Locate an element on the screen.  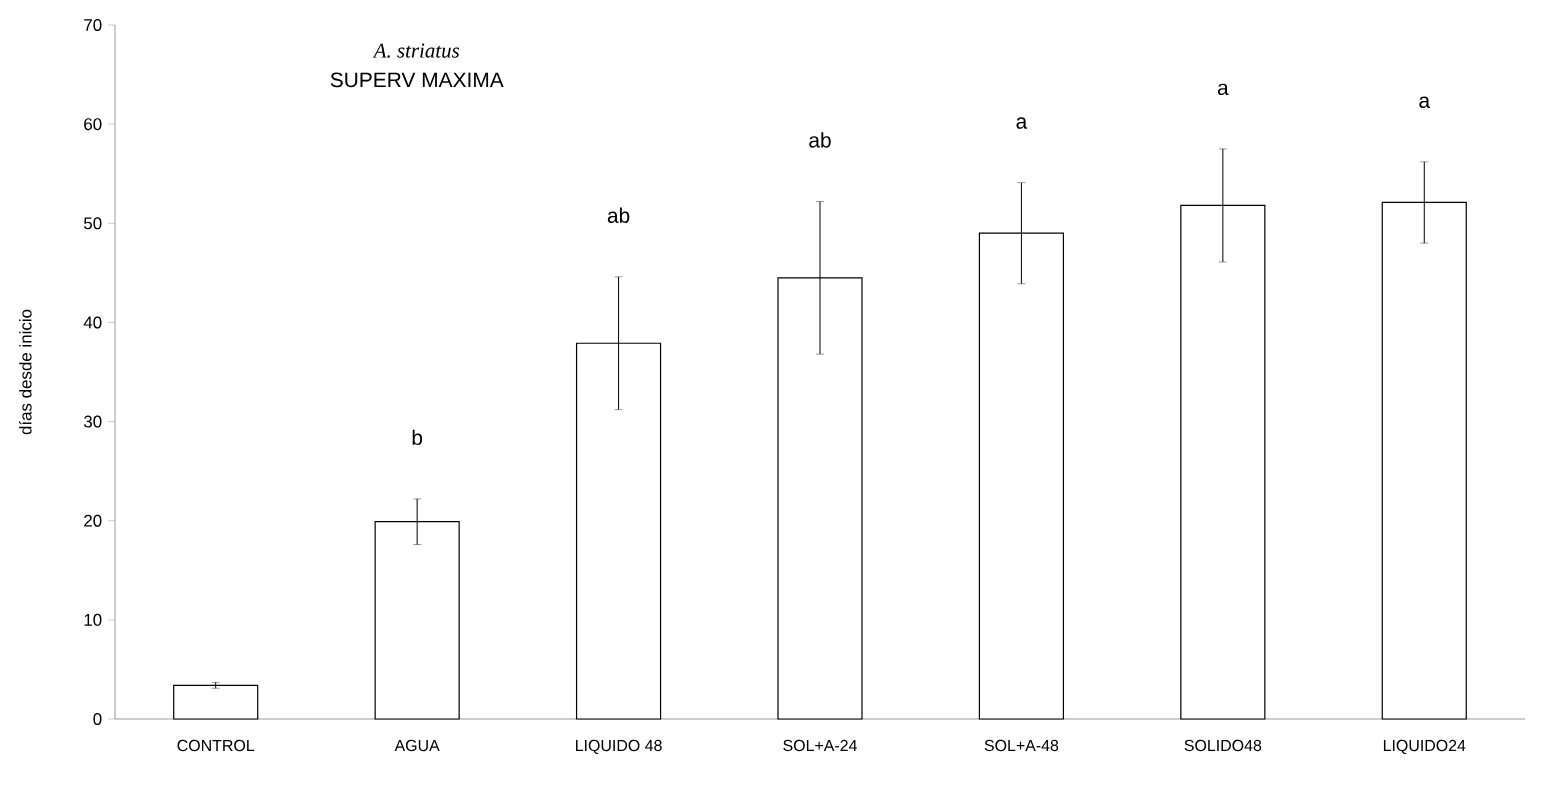
y-tick-label: 50 is located at coordinates (92, 223).